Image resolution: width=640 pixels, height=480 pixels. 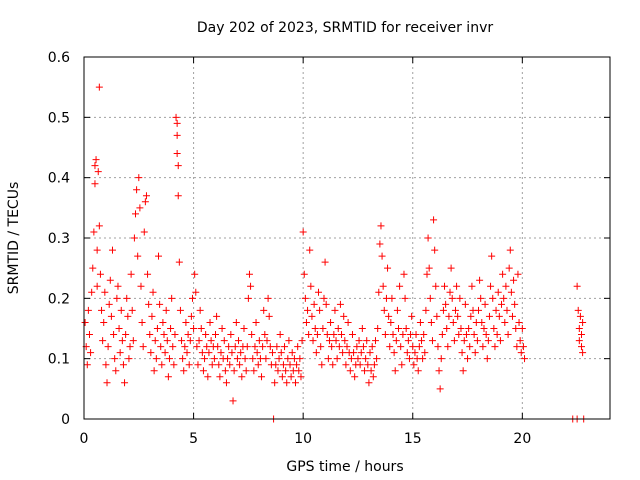 I want to click on x-tick-label: 5, so click(x=193, y=439).